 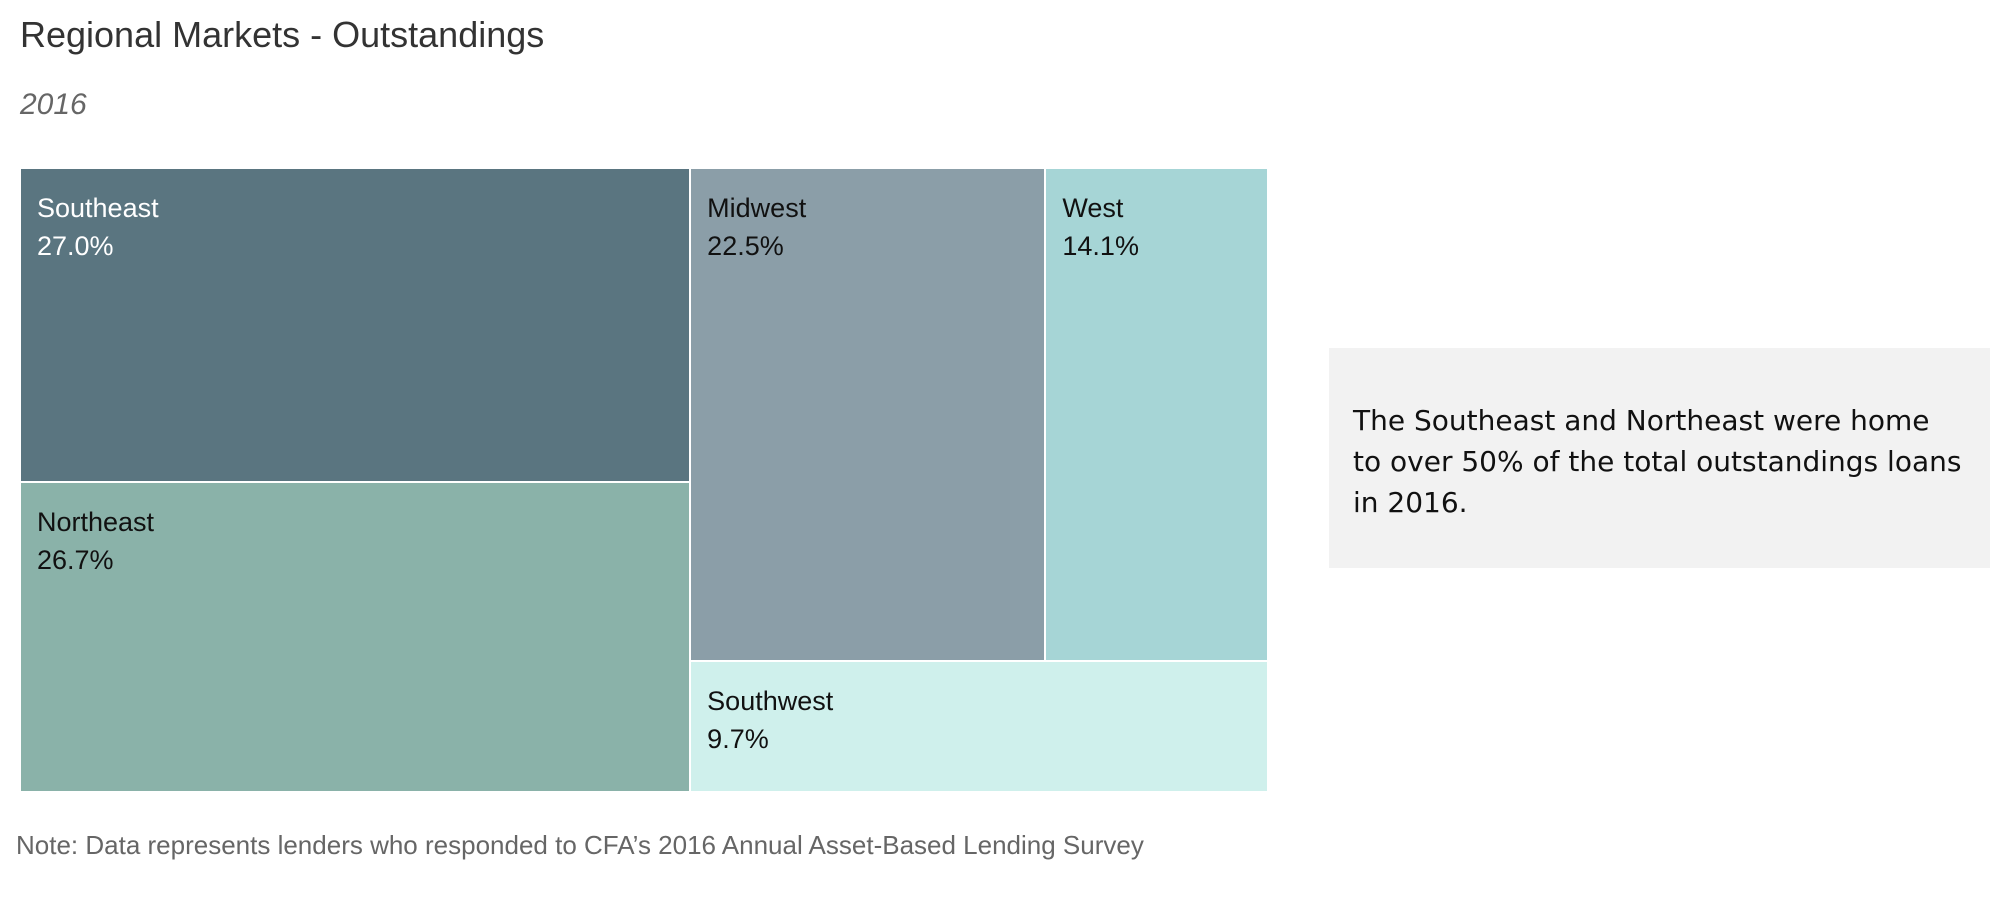 I want to click on tile-label-midwest: Midwest, so click(x=757, y=208).